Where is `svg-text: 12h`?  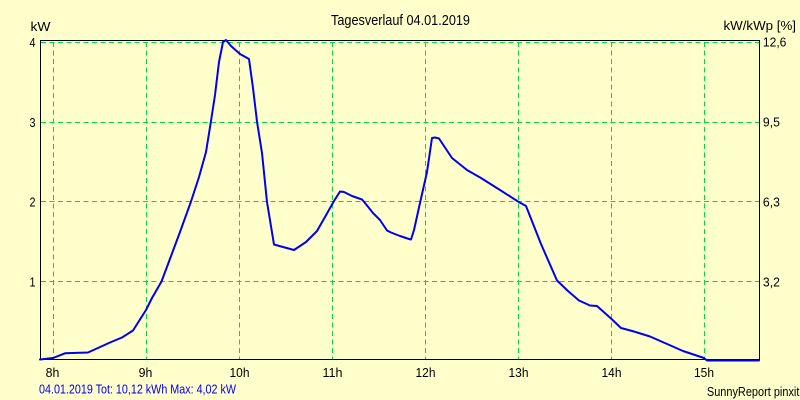 svg-text: 12h is located at coordinates (426, 372).